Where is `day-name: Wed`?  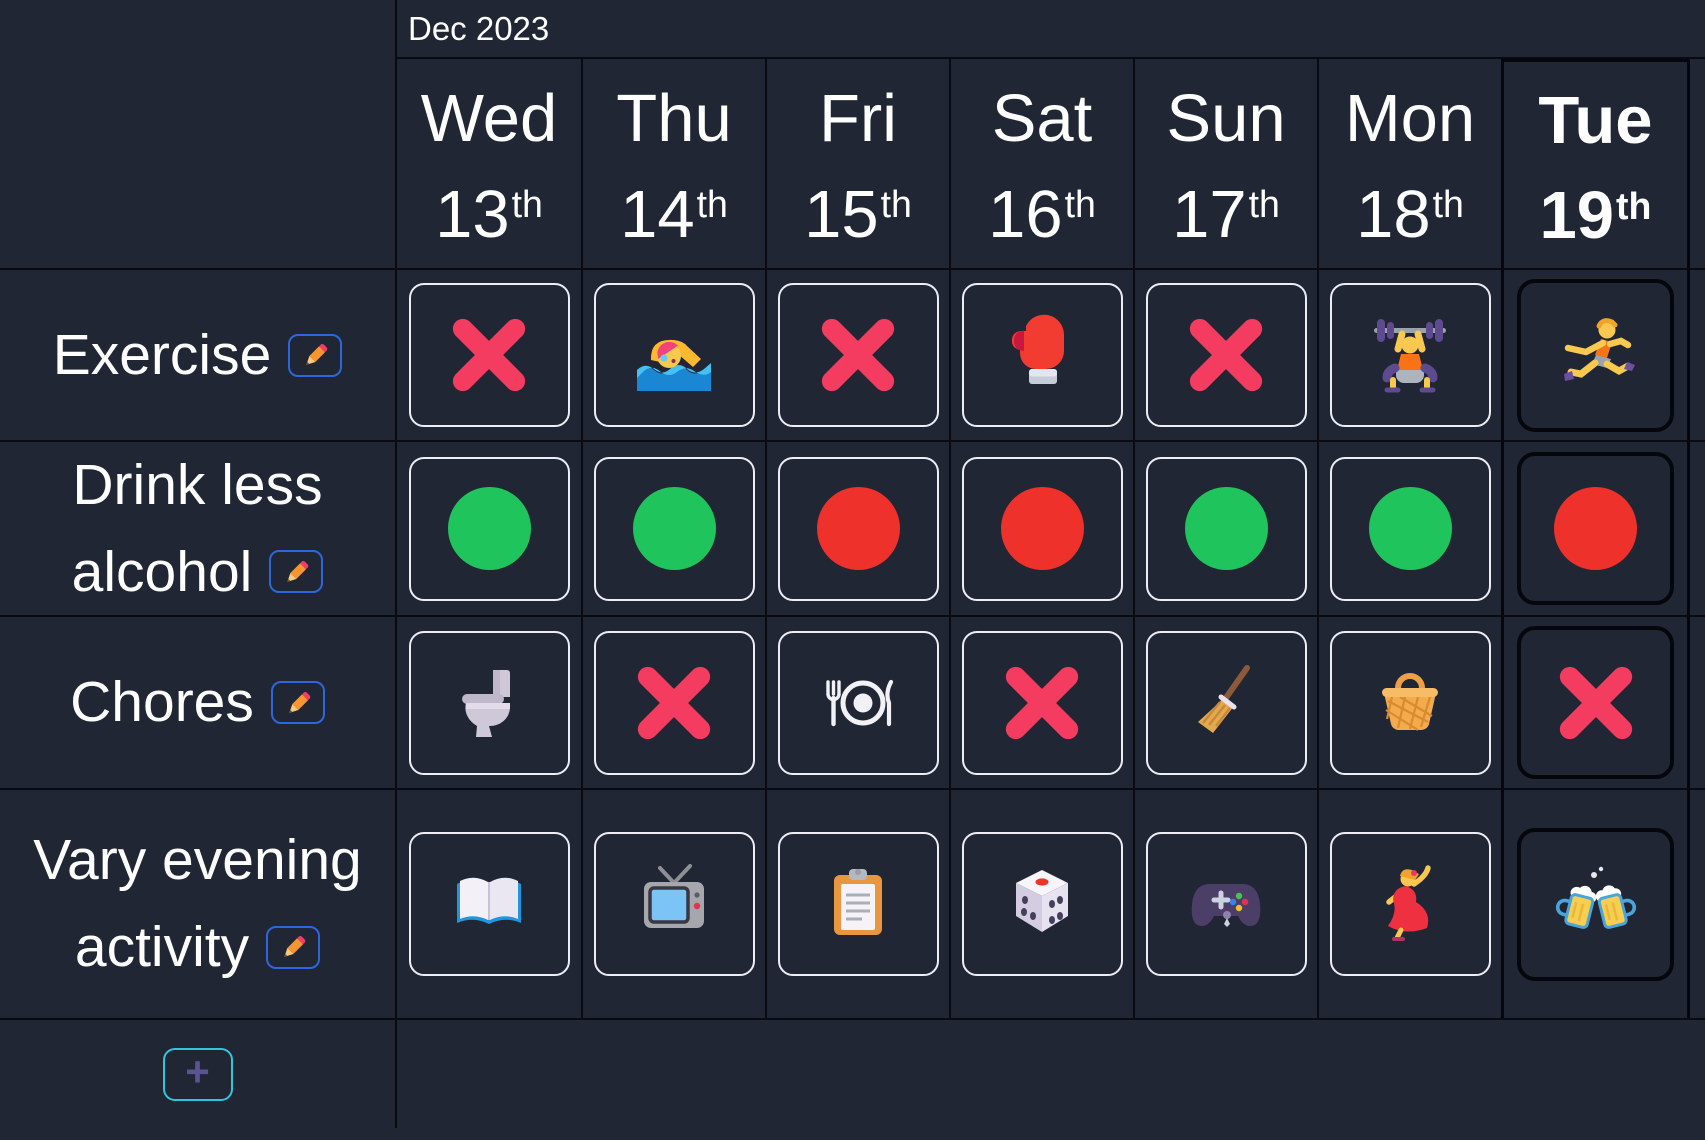
day-name: Wed is located at coordinates (489, 119).